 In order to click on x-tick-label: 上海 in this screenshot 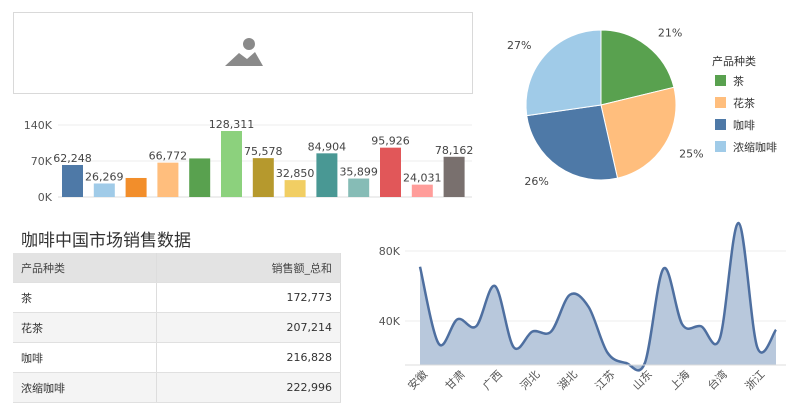, I will do `click(679, 379)`.